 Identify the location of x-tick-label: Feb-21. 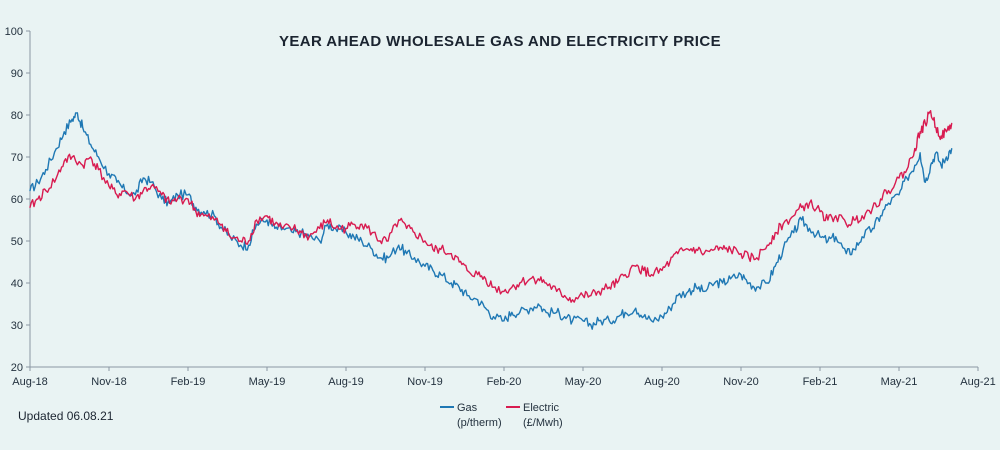
(820, 382).